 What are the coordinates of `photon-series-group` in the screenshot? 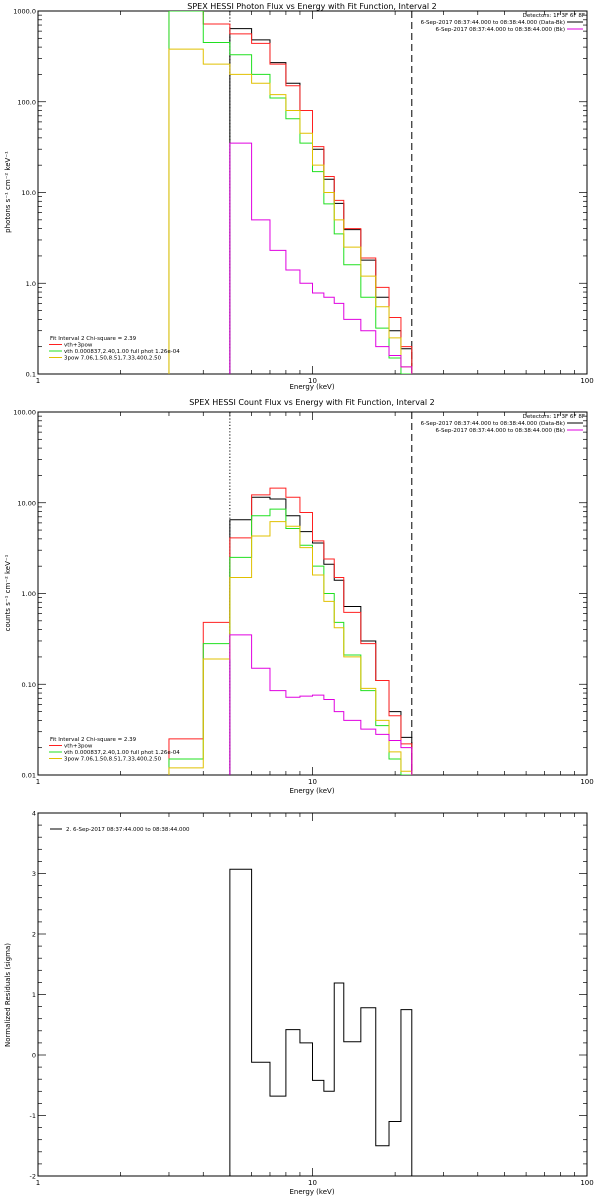 It's located at (290, 192).